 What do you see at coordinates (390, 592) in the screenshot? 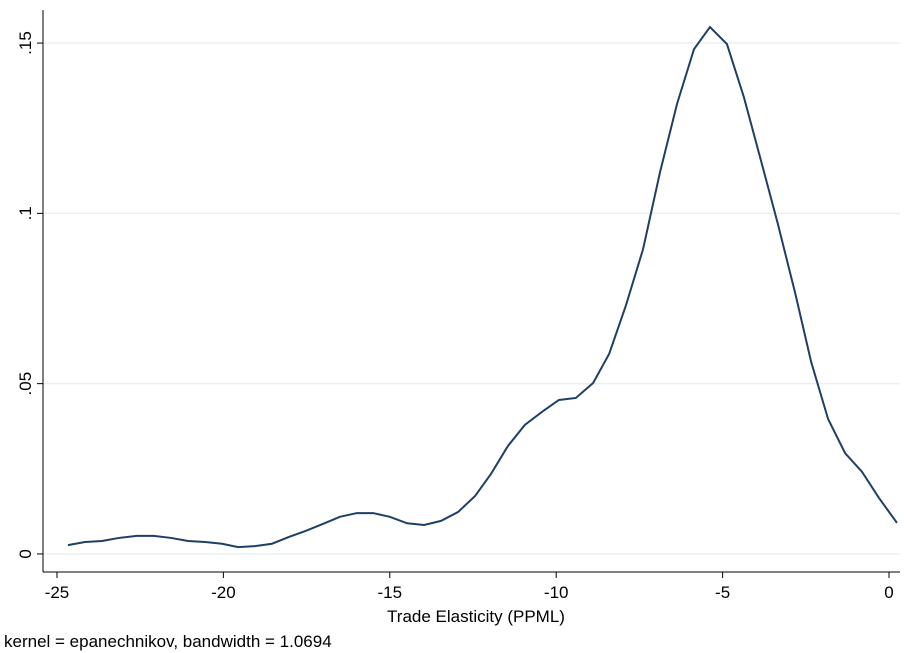
I see `x-tick-label: -15` at bounding box center [390, 592].